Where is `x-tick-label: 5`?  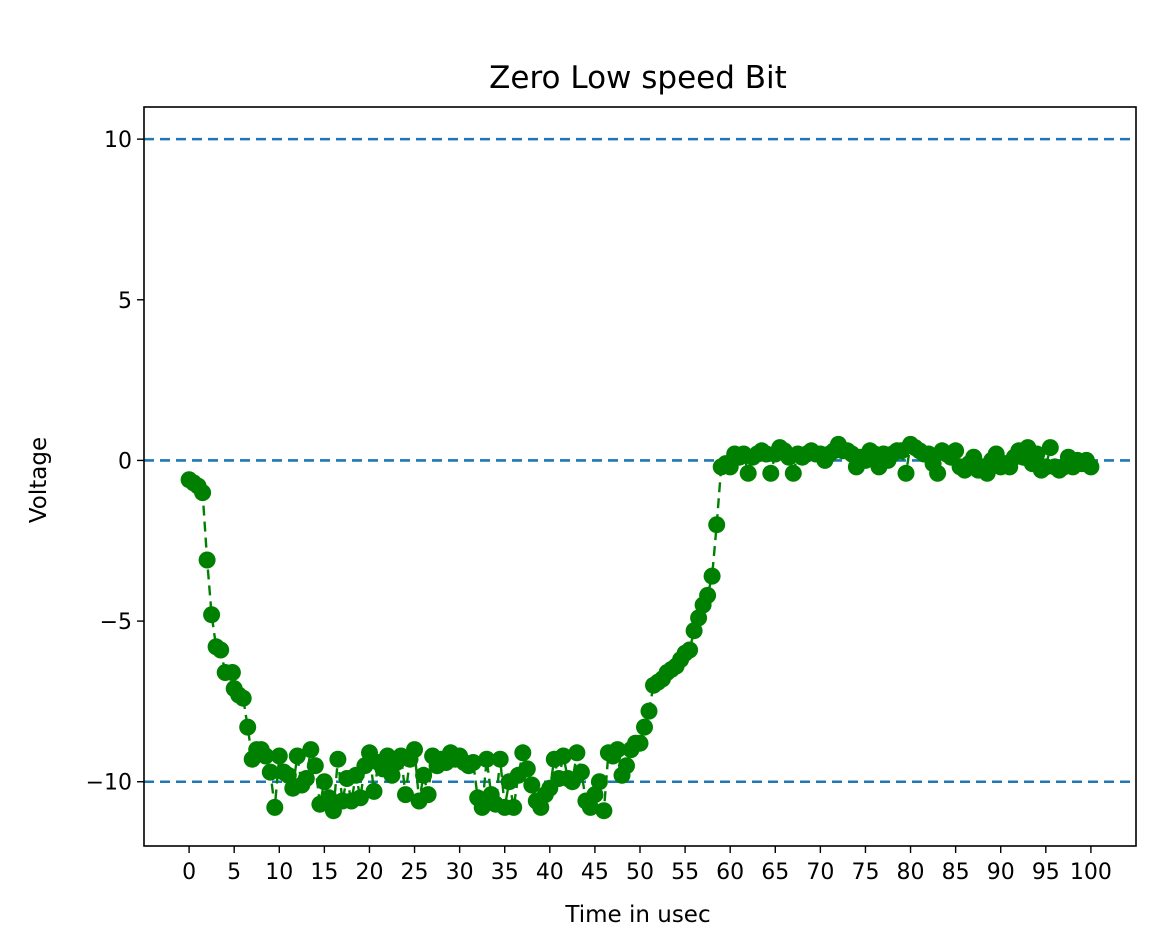
x-tick-label: 5 is located at coordinates (234, 872).